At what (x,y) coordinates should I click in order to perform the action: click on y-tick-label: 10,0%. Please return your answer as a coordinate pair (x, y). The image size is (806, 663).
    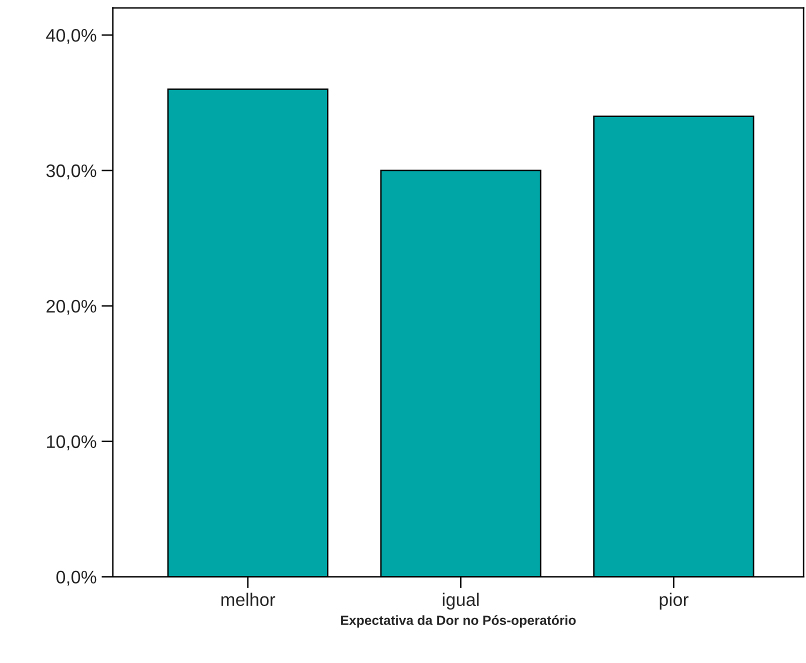
    Looking at the image, I should click on (71, 442).